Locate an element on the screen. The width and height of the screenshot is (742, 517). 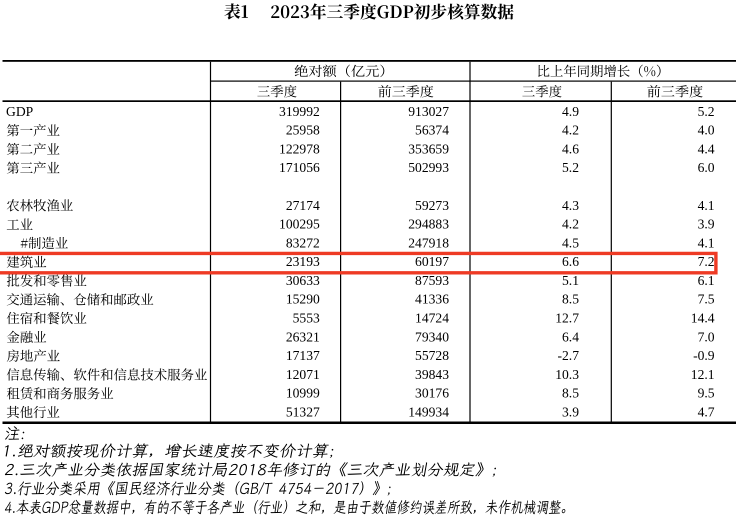
svg-text: 9.5 is located at coordinates (706, 393).